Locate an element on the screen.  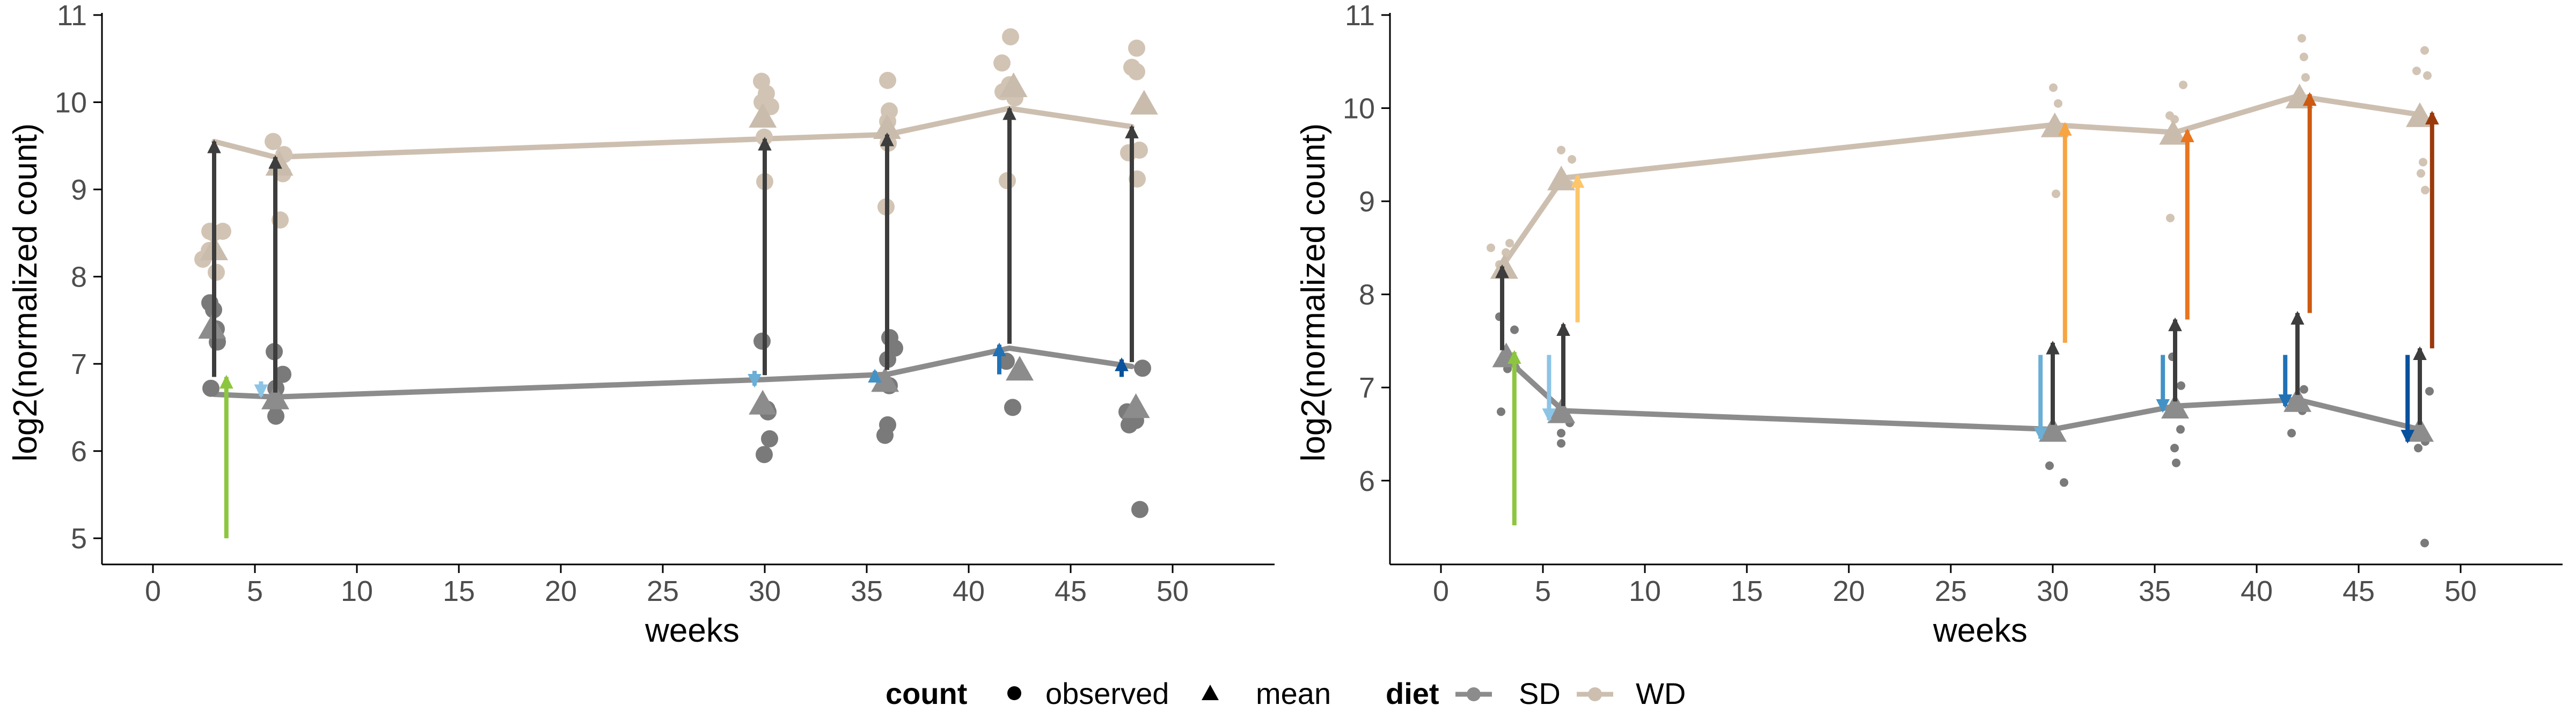
left-y-tick-label: 7 is located at coordinates (79, 364).